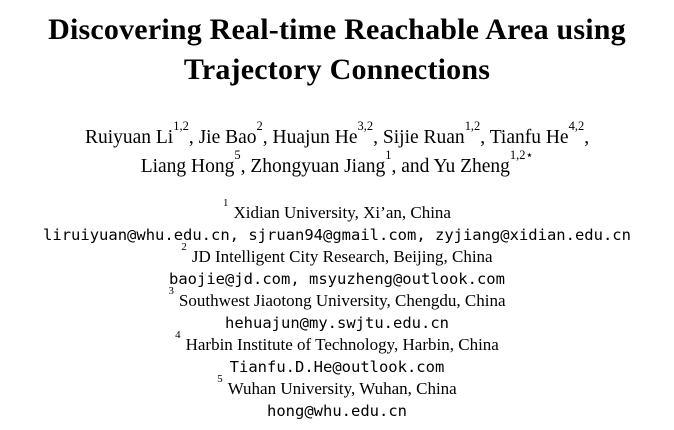 The image size is (674, 430). I want to click on paper-title-line2: Trajectory Connections, so click(337, 69).